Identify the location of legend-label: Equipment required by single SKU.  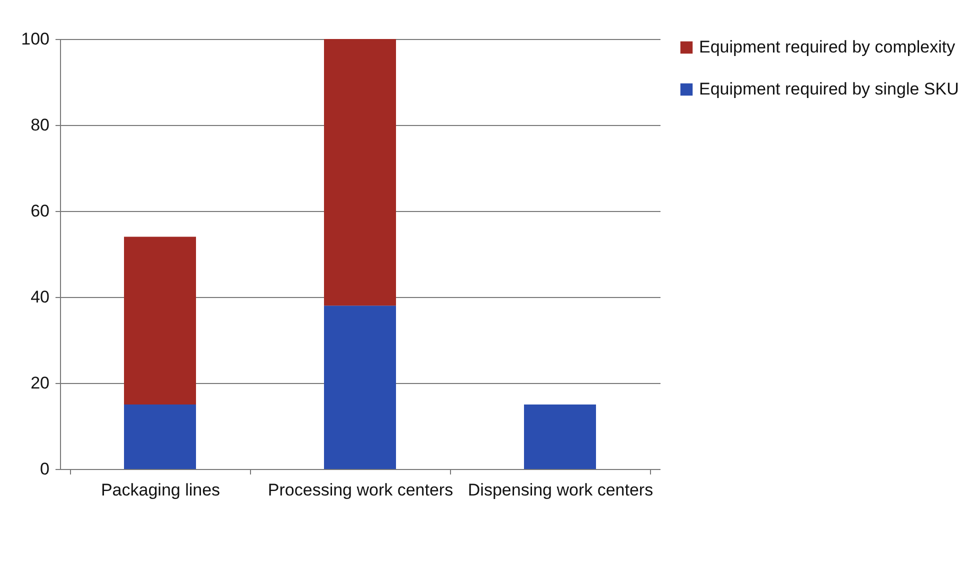
(829, 89).